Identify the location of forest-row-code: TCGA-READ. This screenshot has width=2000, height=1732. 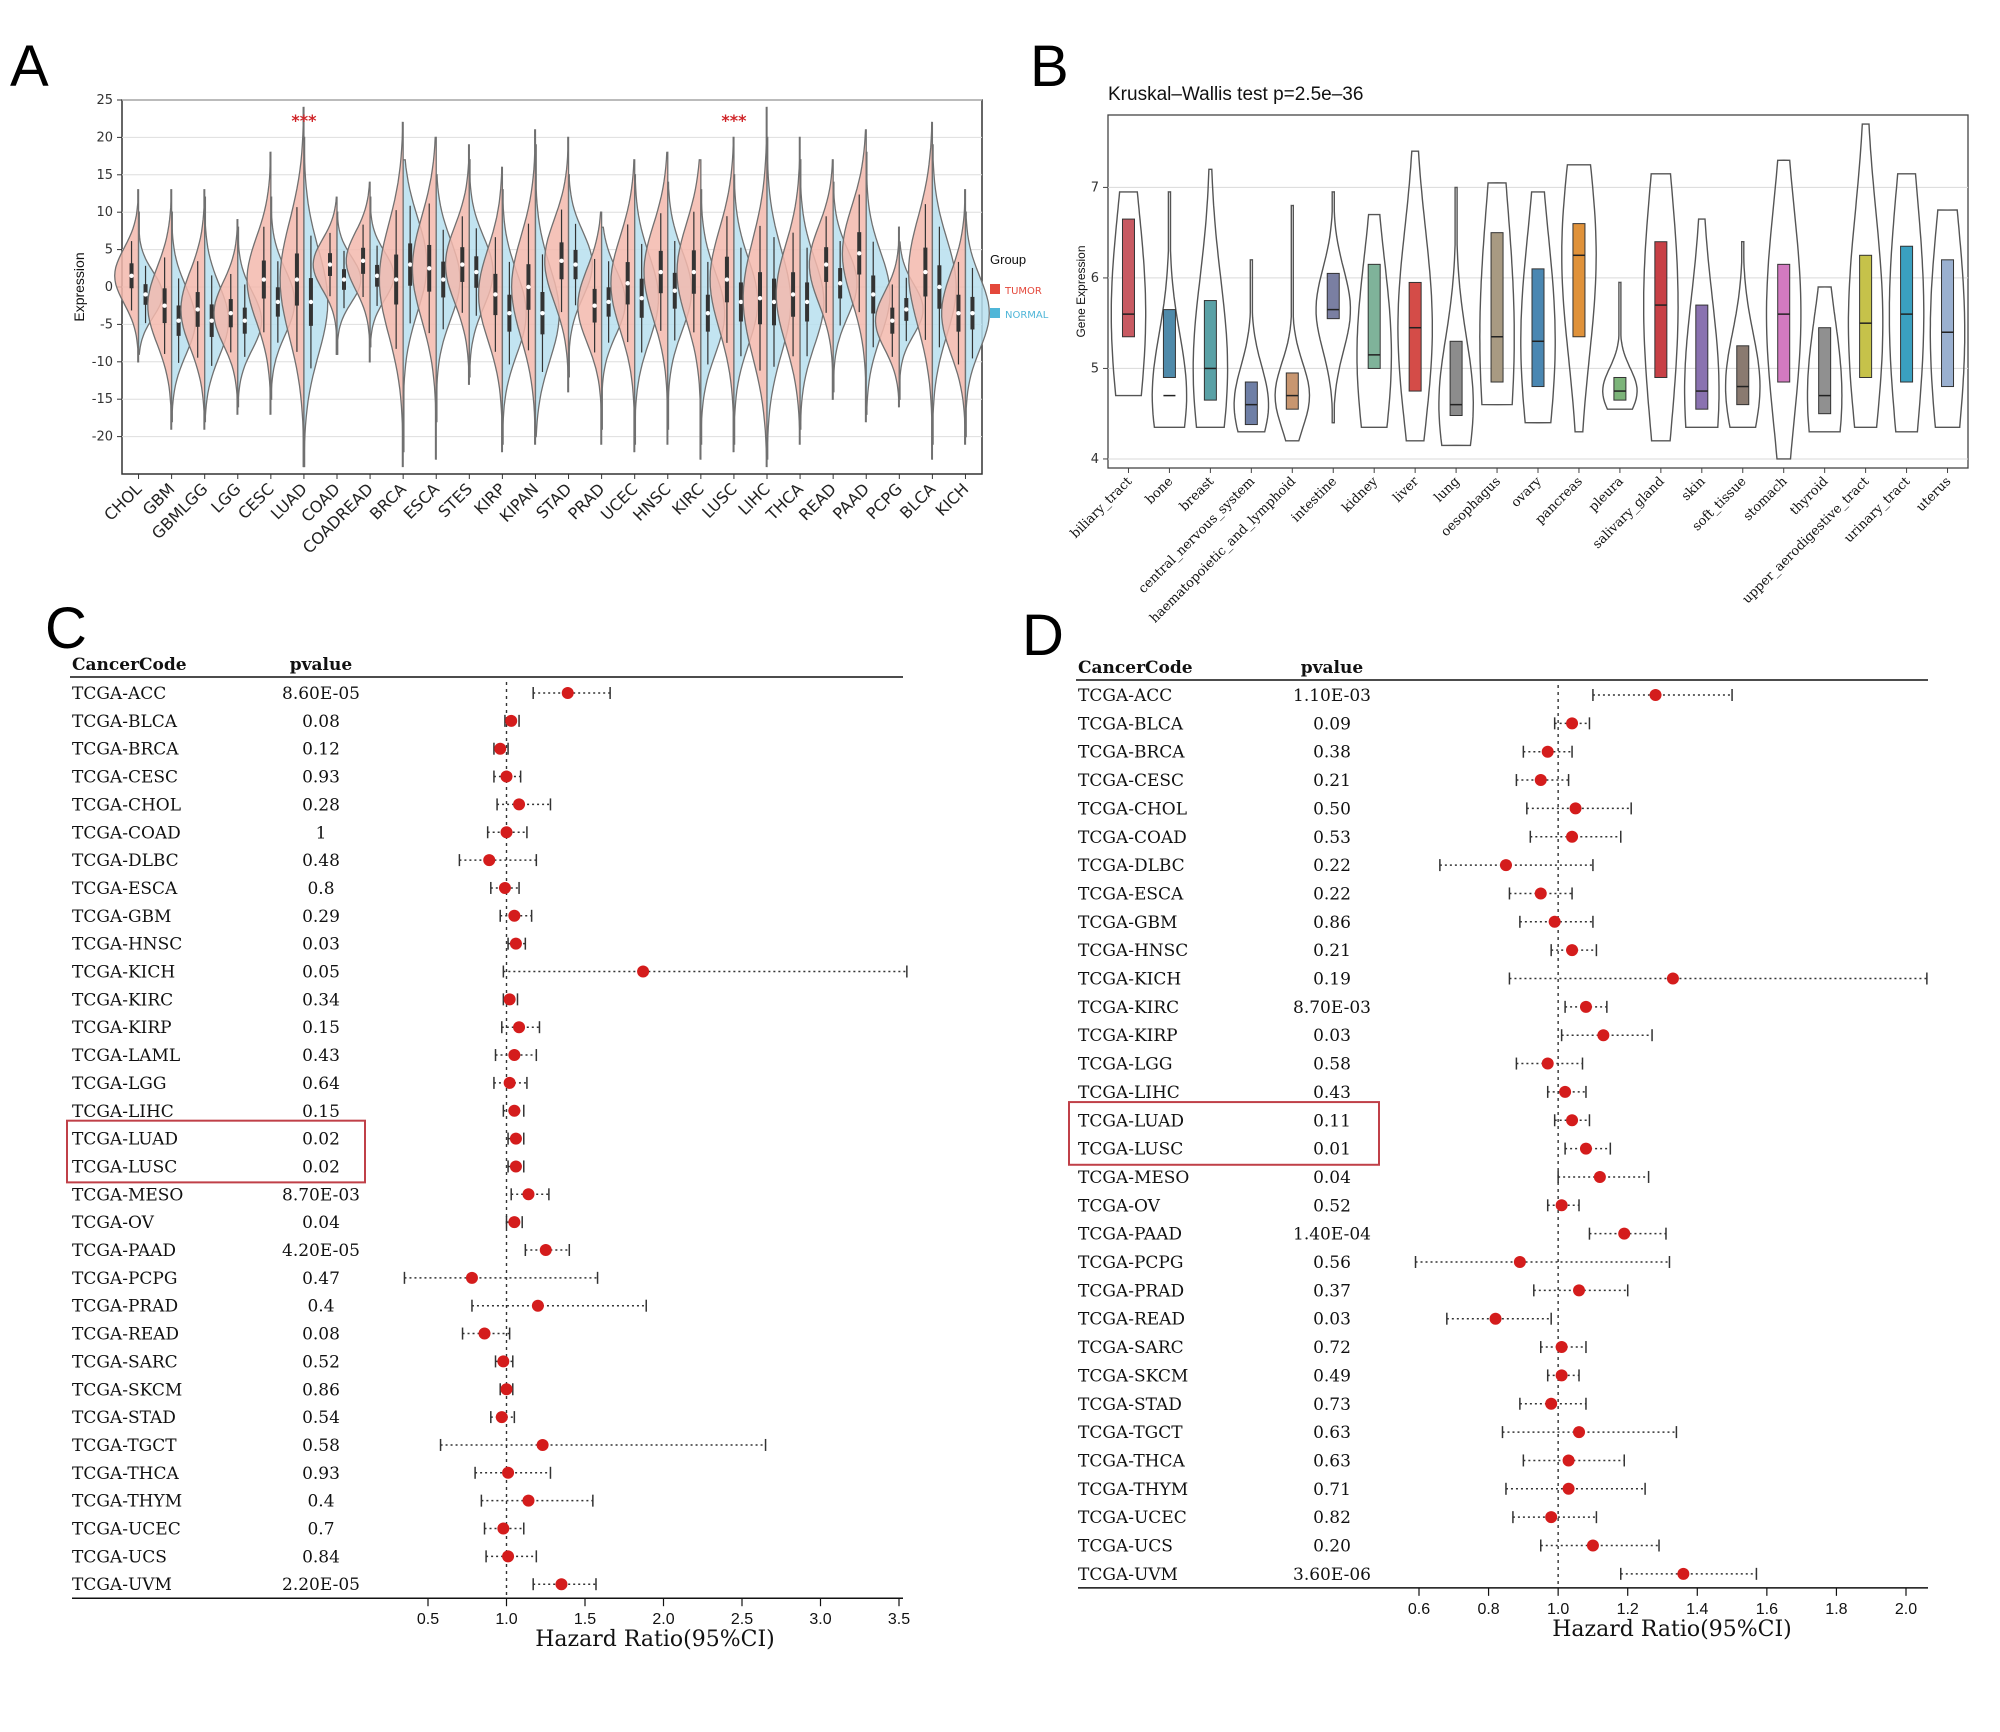
(1131, 1320).